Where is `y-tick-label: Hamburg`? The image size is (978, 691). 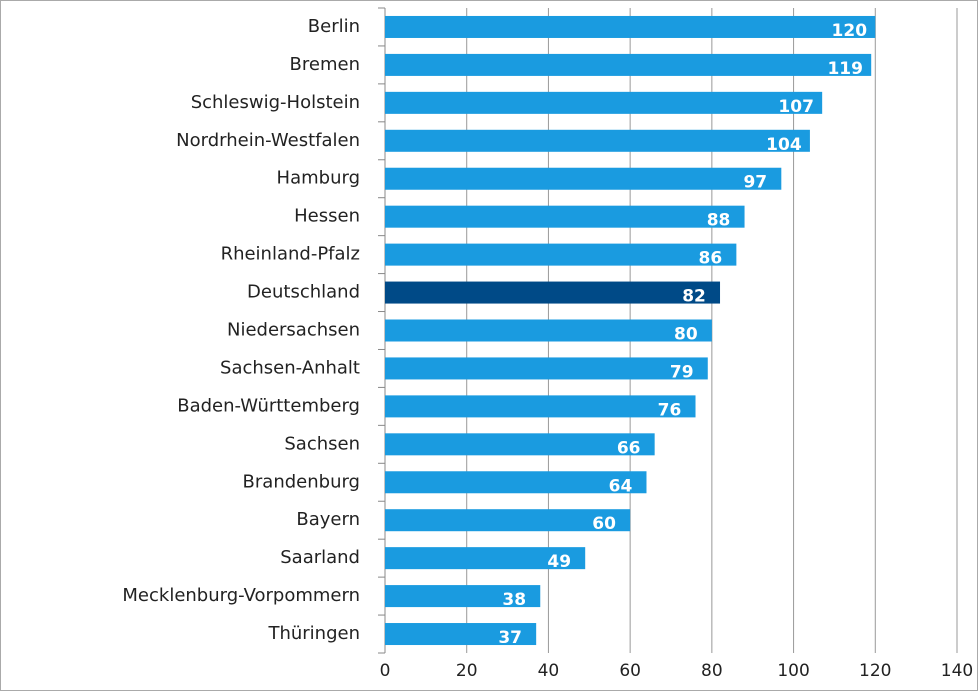
y-tick-label: Hamburg is located at coordinates (318, 178).